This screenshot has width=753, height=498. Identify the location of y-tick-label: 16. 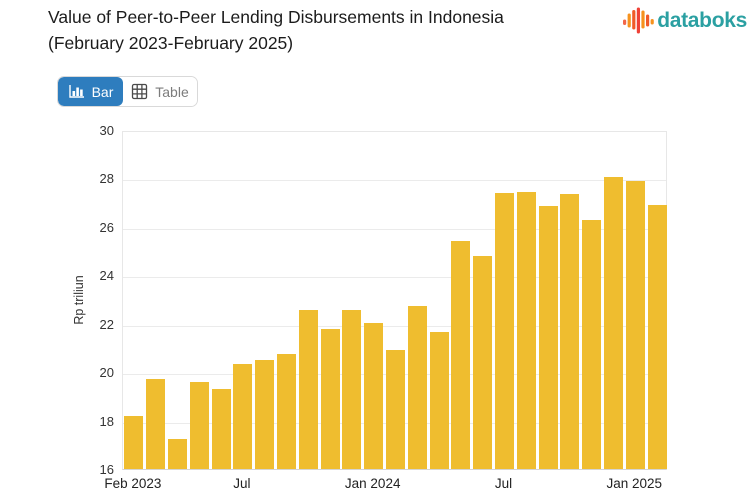
(106, 469).